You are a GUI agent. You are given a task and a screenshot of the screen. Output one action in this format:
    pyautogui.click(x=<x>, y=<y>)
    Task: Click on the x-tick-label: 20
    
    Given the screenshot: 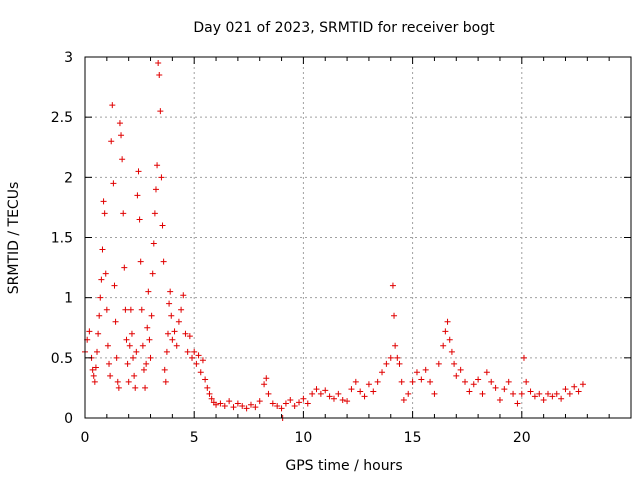 What is the action you would take?
    pyautogui.click(x=522, y=438)
    